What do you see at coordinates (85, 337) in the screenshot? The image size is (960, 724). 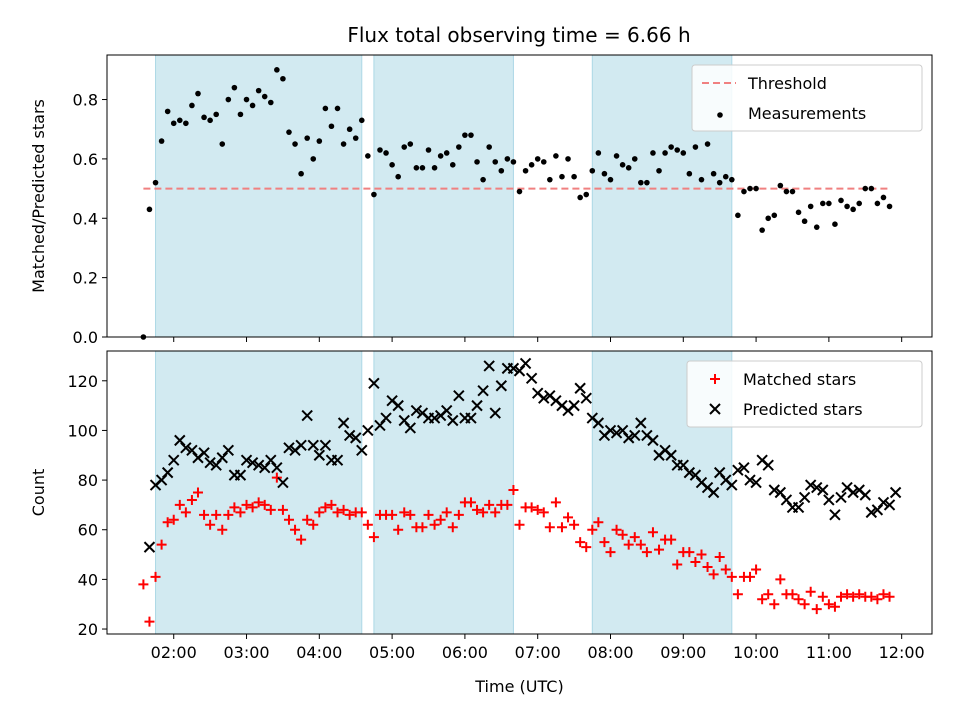 I see `y-tick-label: 0.0` at bounding box center [85, 337].